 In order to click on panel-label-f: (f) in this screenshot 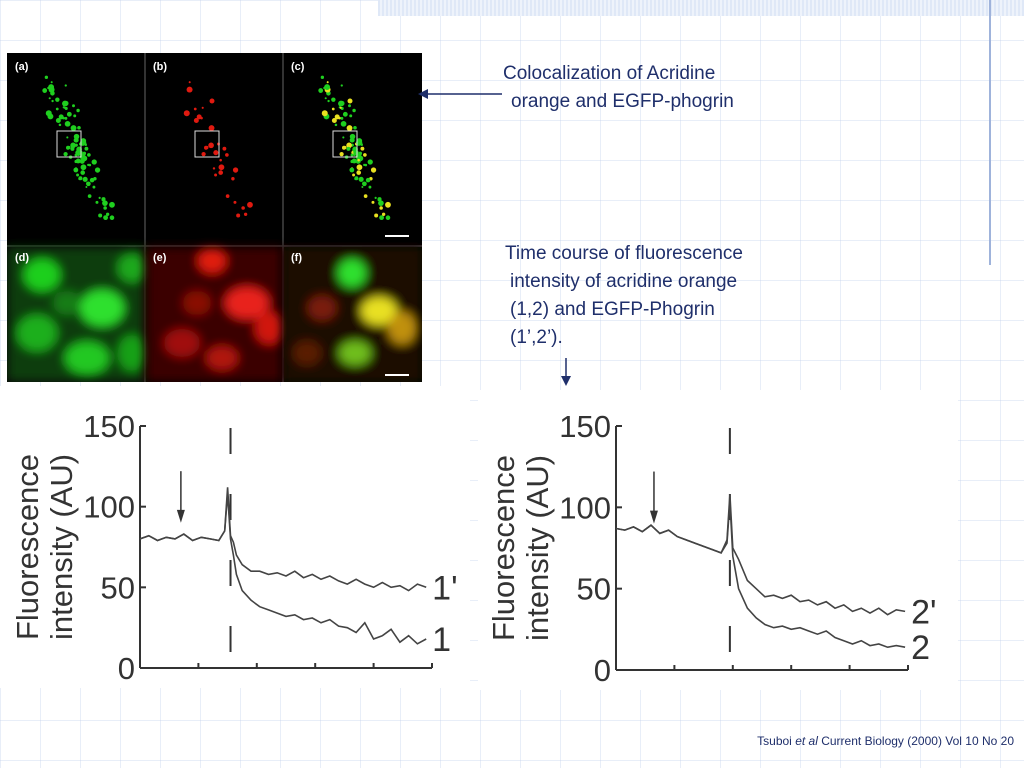, I will do `click(296, 258)`.